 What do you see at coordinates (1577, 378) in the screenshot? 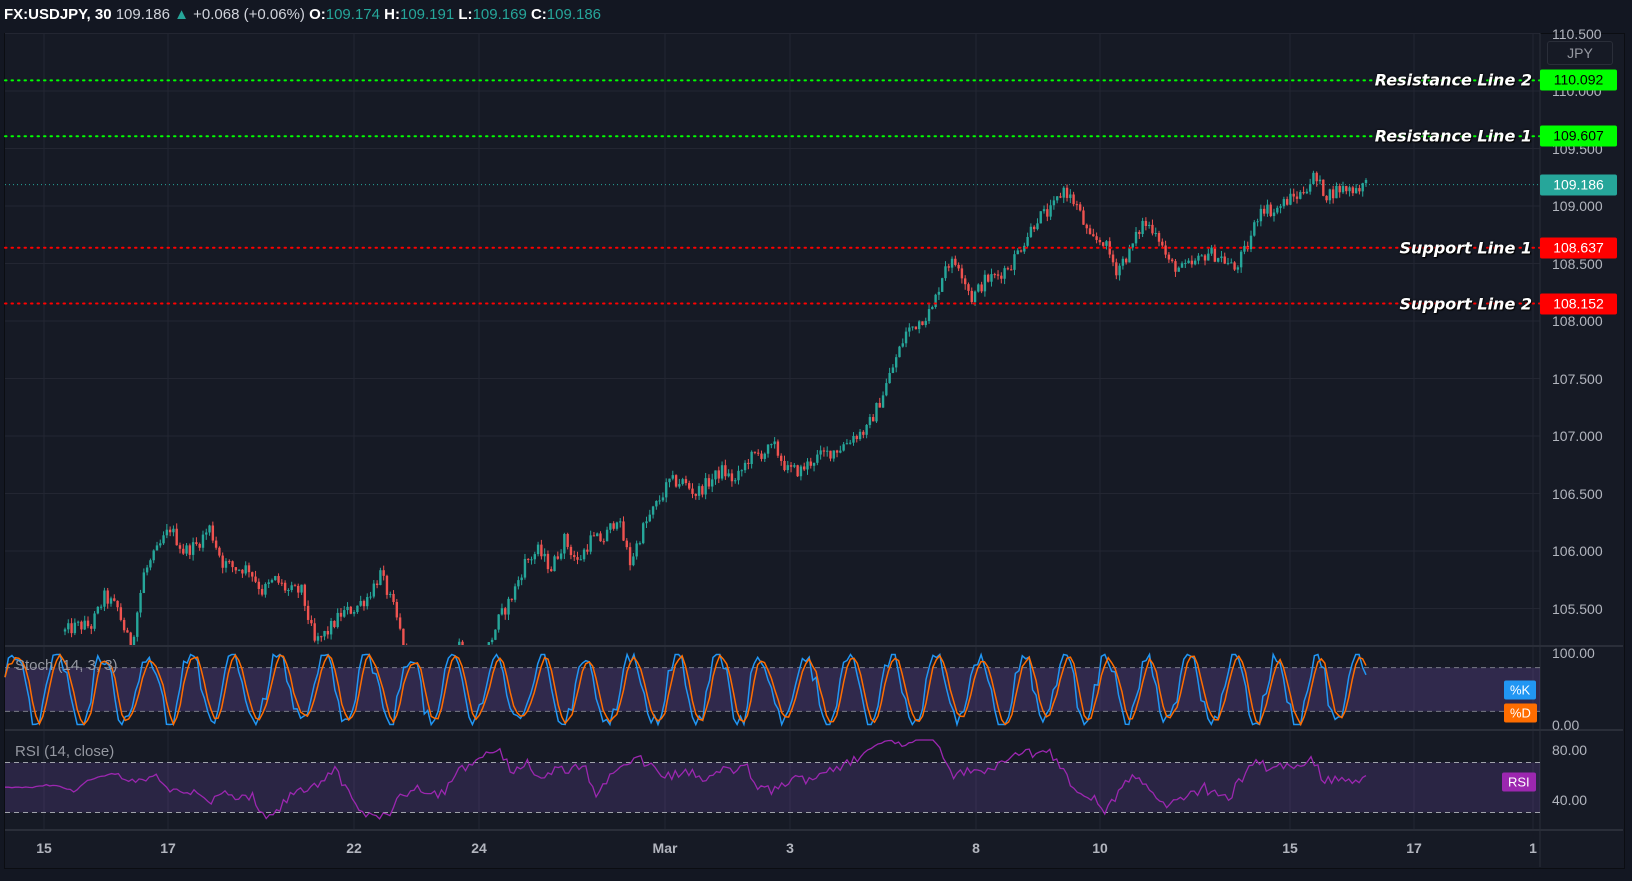
I see `price-tick: 107.500` at bounding box center [1577, 378].